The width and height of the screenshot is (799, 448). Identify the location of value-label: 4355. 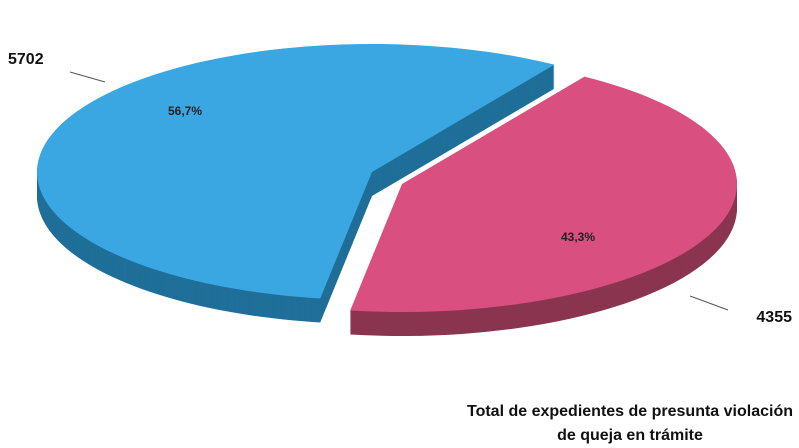
(774, 317).